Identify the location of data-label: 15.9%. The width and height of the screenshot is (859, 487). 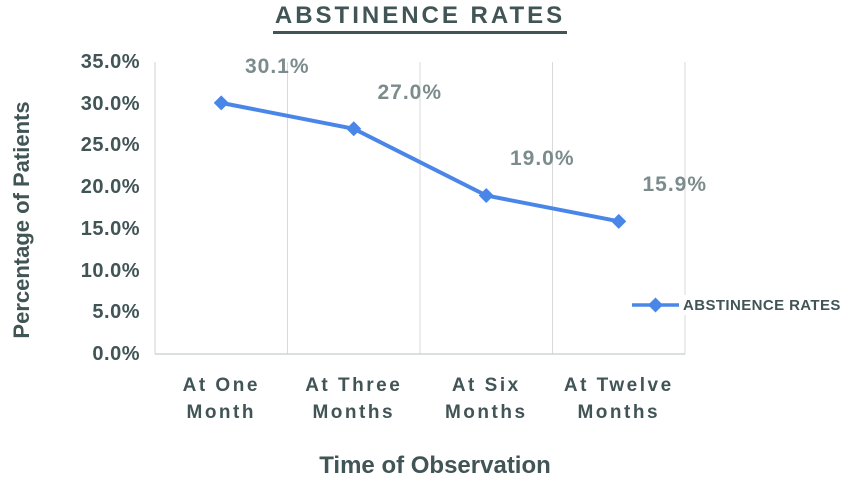
(675, 185).